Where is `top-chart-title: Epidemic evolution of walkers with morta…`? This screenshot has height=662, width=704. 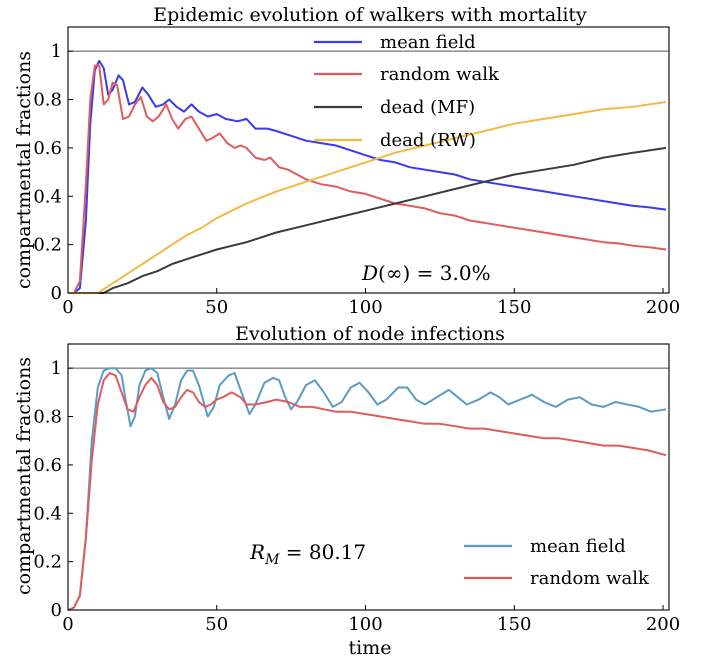 top-chart-title: Epidemic evolution of walkers with morta… is located at coordinates (370, 15).